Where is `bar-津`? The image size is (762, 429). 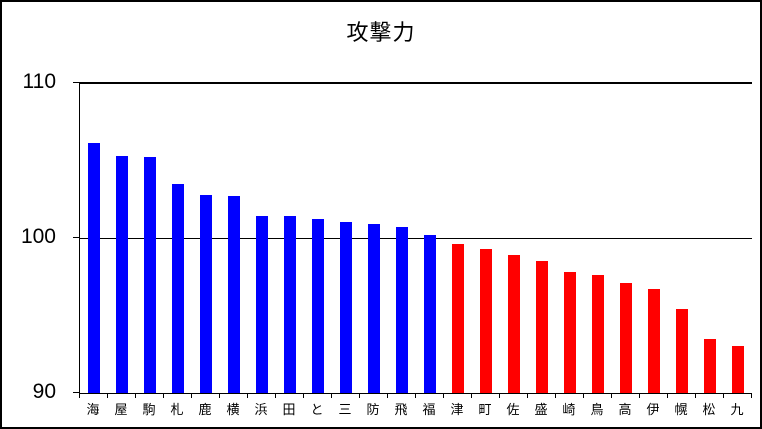
bar-津 is located at coordinates (458, 318).